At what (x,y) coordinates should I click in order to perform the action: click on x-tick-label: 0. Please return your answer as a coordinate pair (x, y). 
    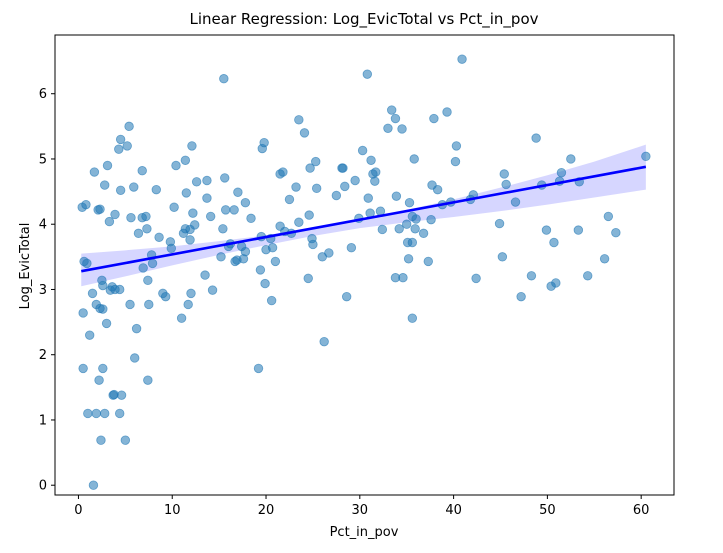
    Looking at the image, I should click on (78, 510).